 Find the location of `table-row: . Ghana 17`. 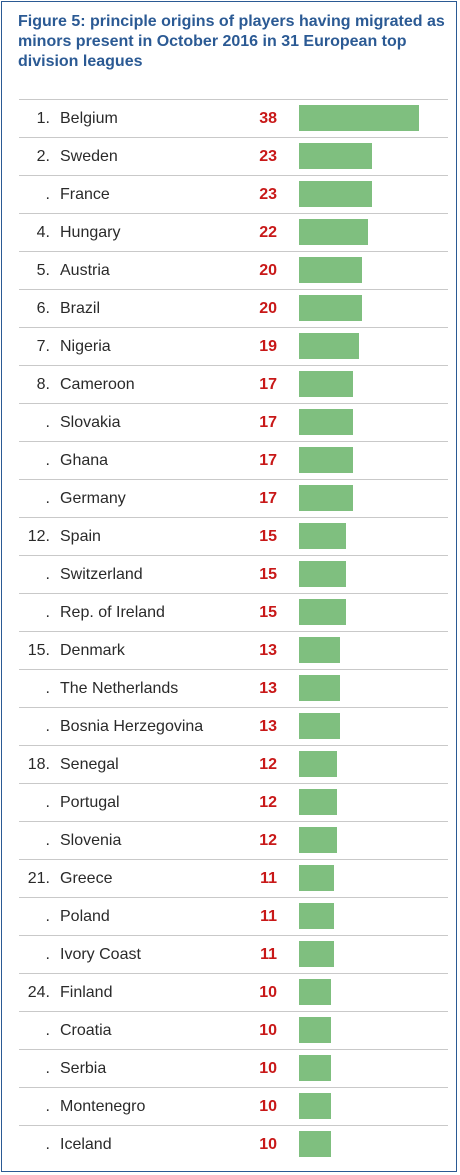

table-row: . Ghana 17 is located at coordinates (233, 460).